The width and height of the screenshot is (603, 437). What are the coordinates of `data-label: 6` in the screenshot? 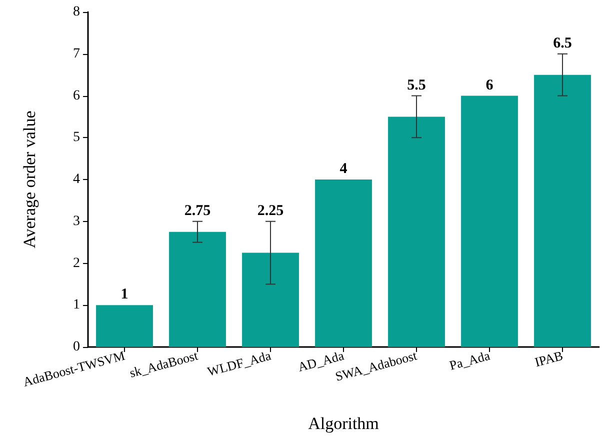 It's located at (490, 85).